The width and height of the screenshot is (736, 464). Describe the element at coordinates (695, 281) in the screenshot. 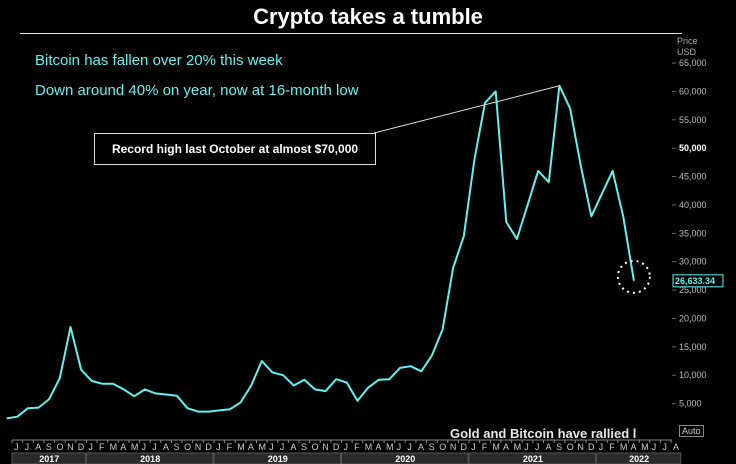

I see `last-value-text: 26,633.34` at that location.